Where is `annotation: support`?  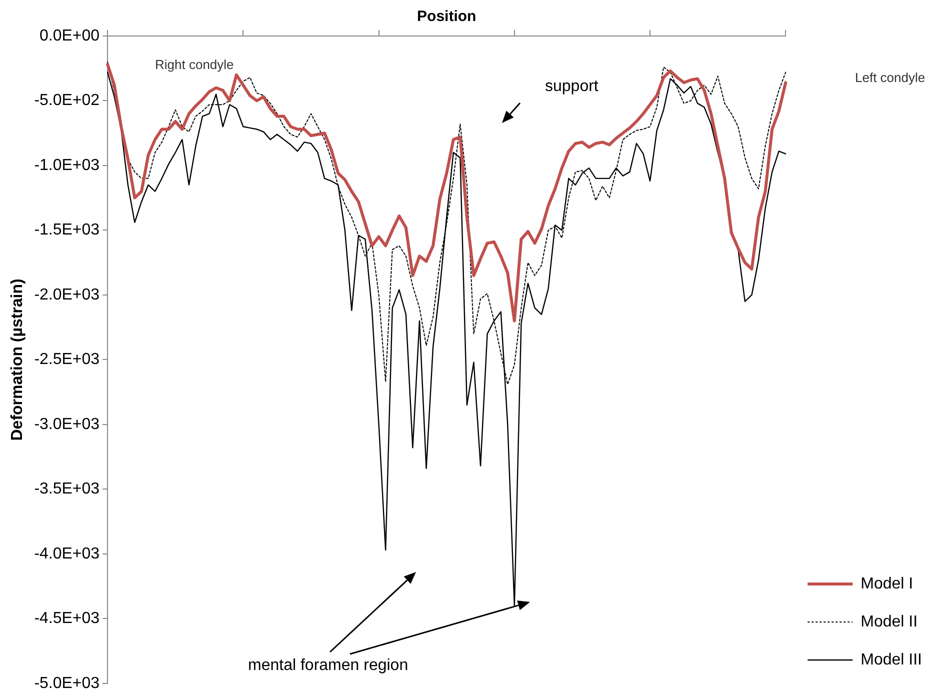 annotation: support is located at coordinates (571, 87).